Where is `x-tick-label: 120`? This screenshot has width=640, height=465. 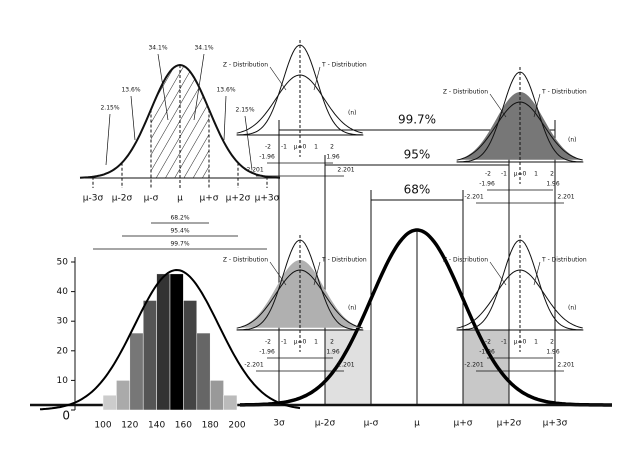 x-tick-label: 120 is located at coordinates (129, 426).